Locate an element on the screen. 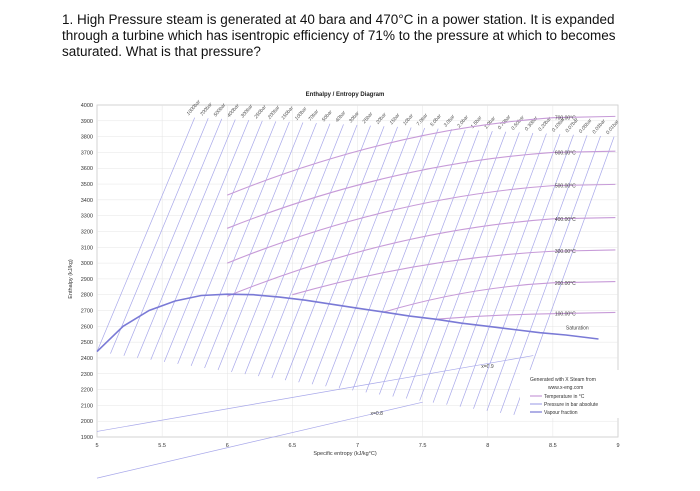 The height and width of the screenshot is (491, 700). legend-link: www.x-eng.com is located at coordinates (565, 388).